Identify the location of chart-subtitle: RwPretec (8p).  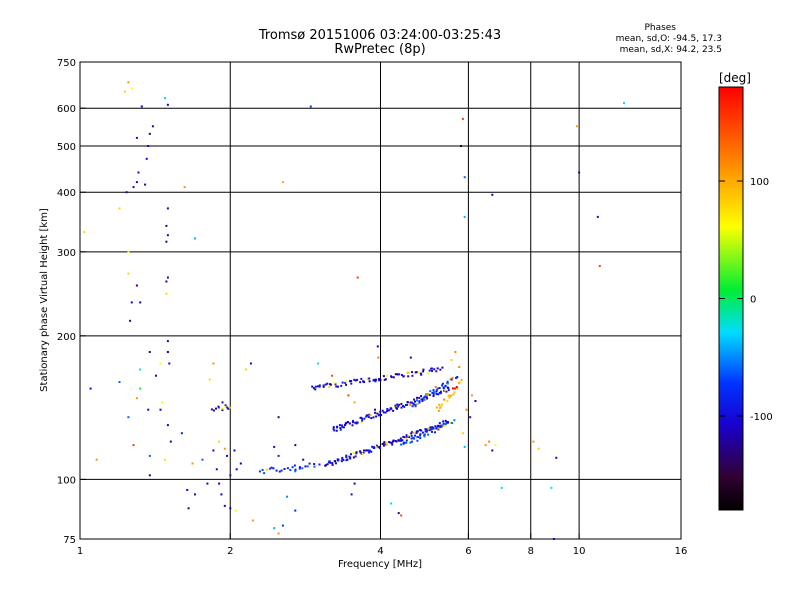
(379, 49).